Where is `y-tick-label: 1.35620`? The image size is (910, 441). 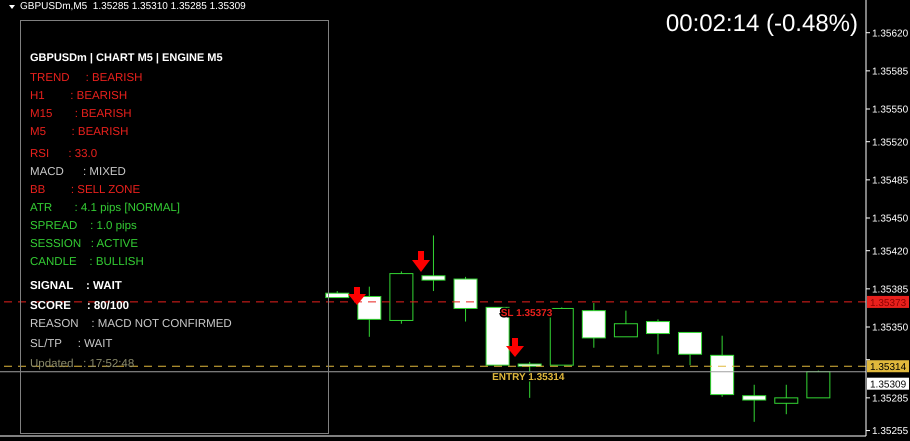 y-tick-label: 1.35620 is located at coordinates (890, 34).